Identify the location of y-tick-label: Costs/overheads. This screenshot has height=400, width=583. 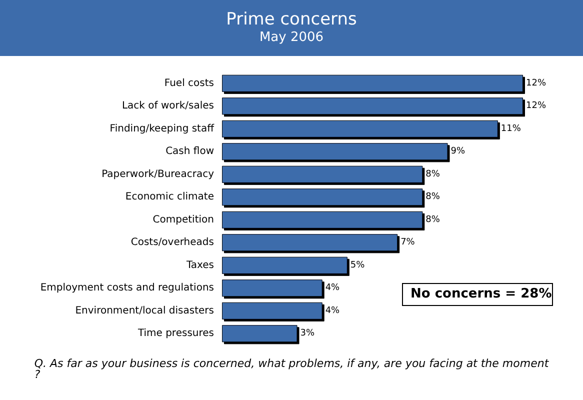
(172, 242).